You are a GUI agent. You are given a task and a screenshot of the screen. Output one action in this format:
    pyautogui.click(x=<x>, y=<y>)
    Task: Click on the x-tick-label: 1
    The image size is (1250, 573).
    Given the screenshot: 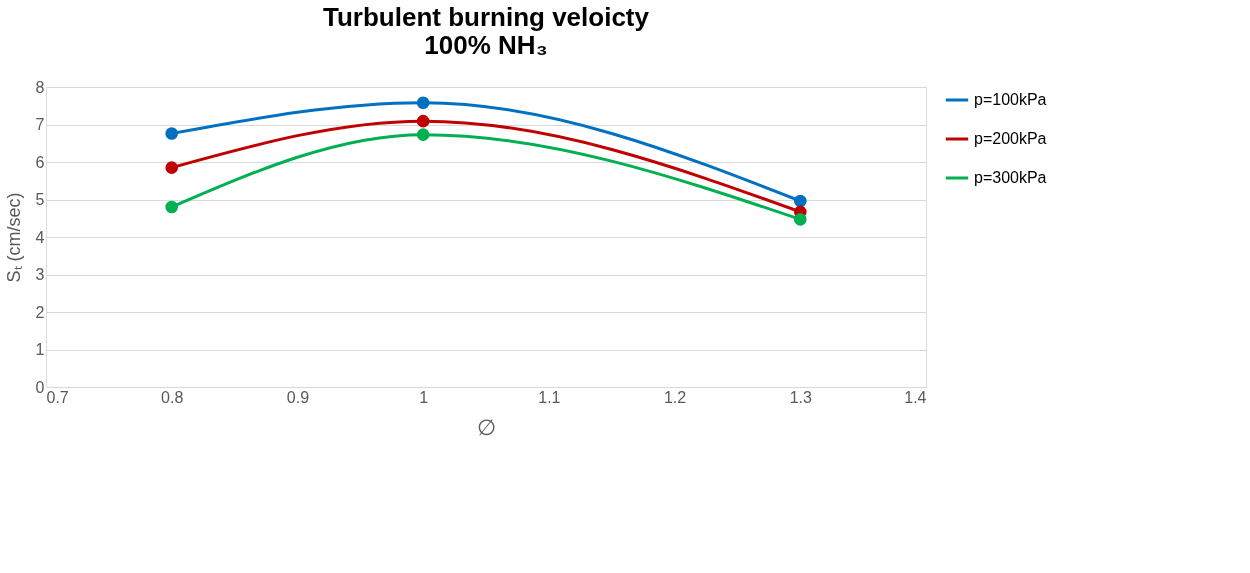 What is the action you would take?
    pyautogui.click(x=424, y=397)
    